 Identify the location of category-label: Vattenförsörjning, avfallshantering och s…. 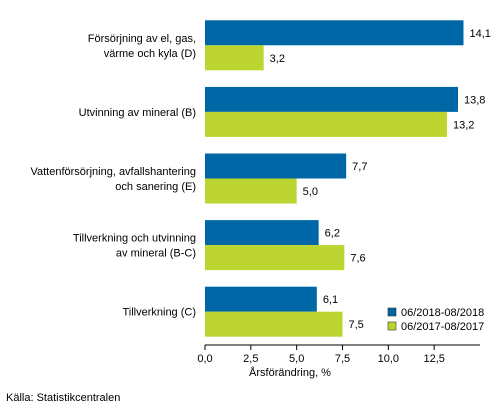
(113, 179).